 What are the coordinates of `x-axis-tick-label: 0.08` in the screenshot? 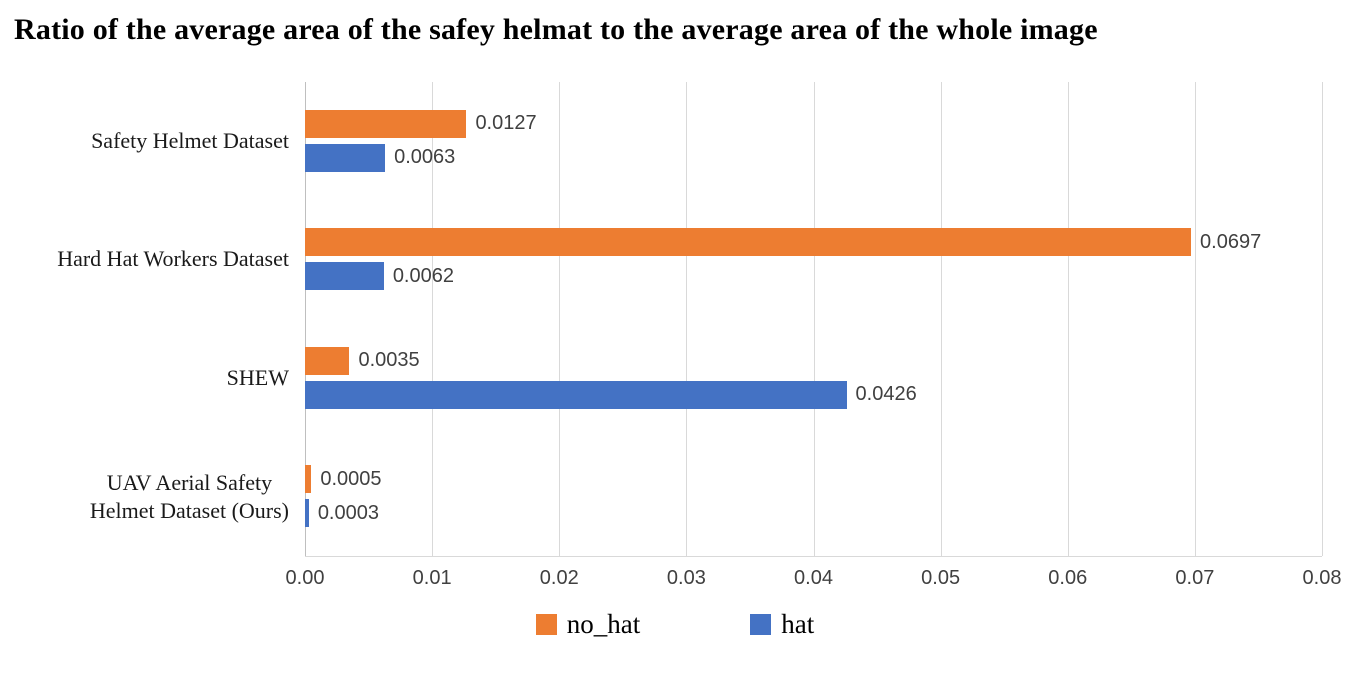 It's located at (1322, 577).